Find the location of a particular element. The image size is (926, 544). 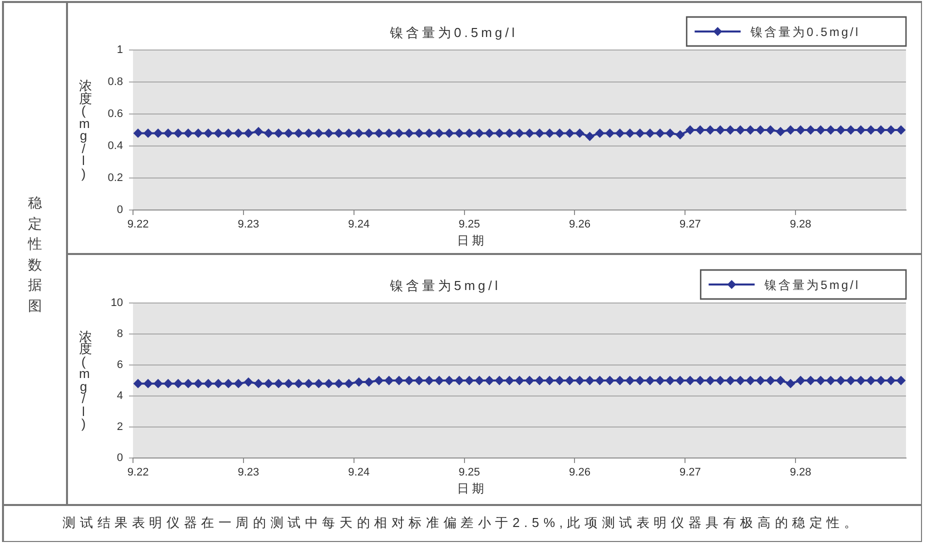

y-tick-label: 6 is located at coordinates (119, 365).